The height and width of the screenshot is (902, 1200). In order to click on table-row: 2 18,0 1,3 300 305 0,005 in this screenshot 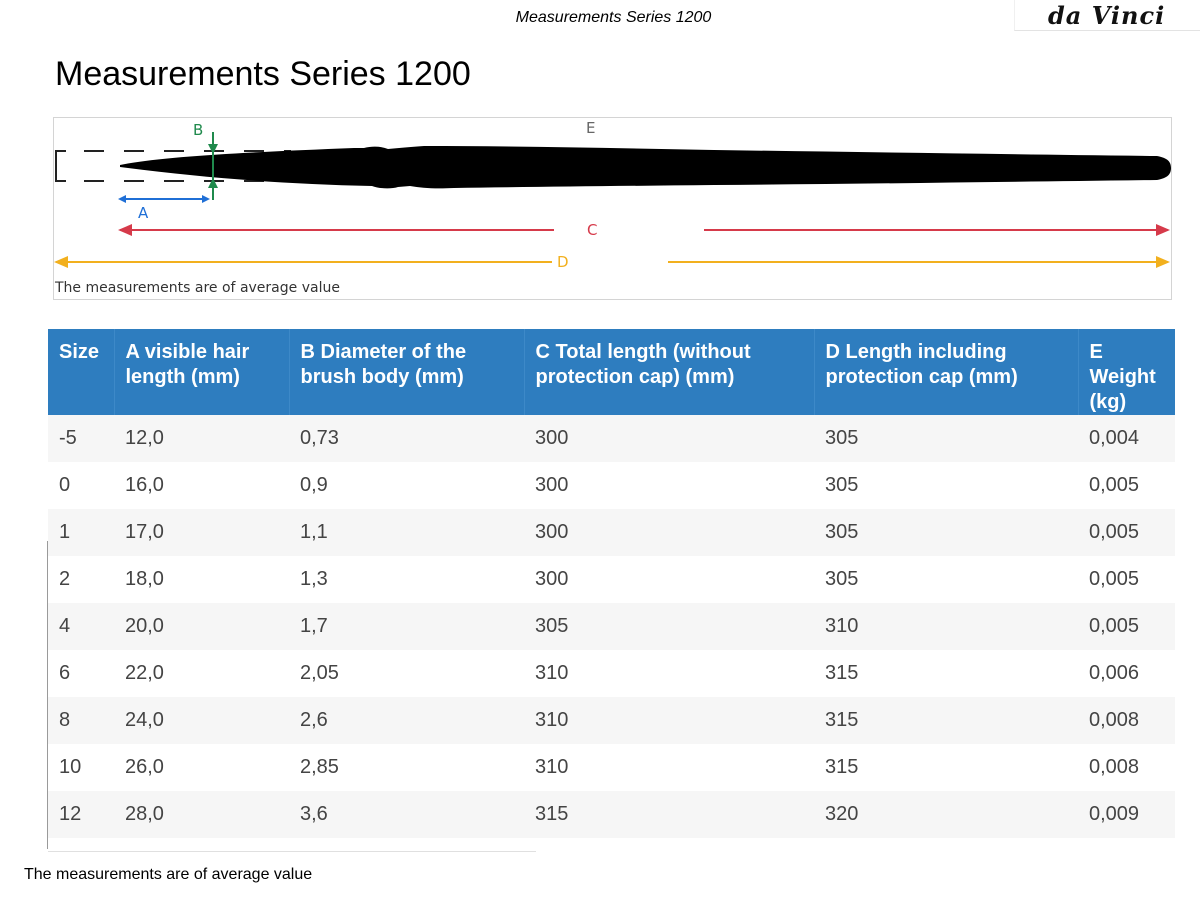, I will do `click(611, 579)`.